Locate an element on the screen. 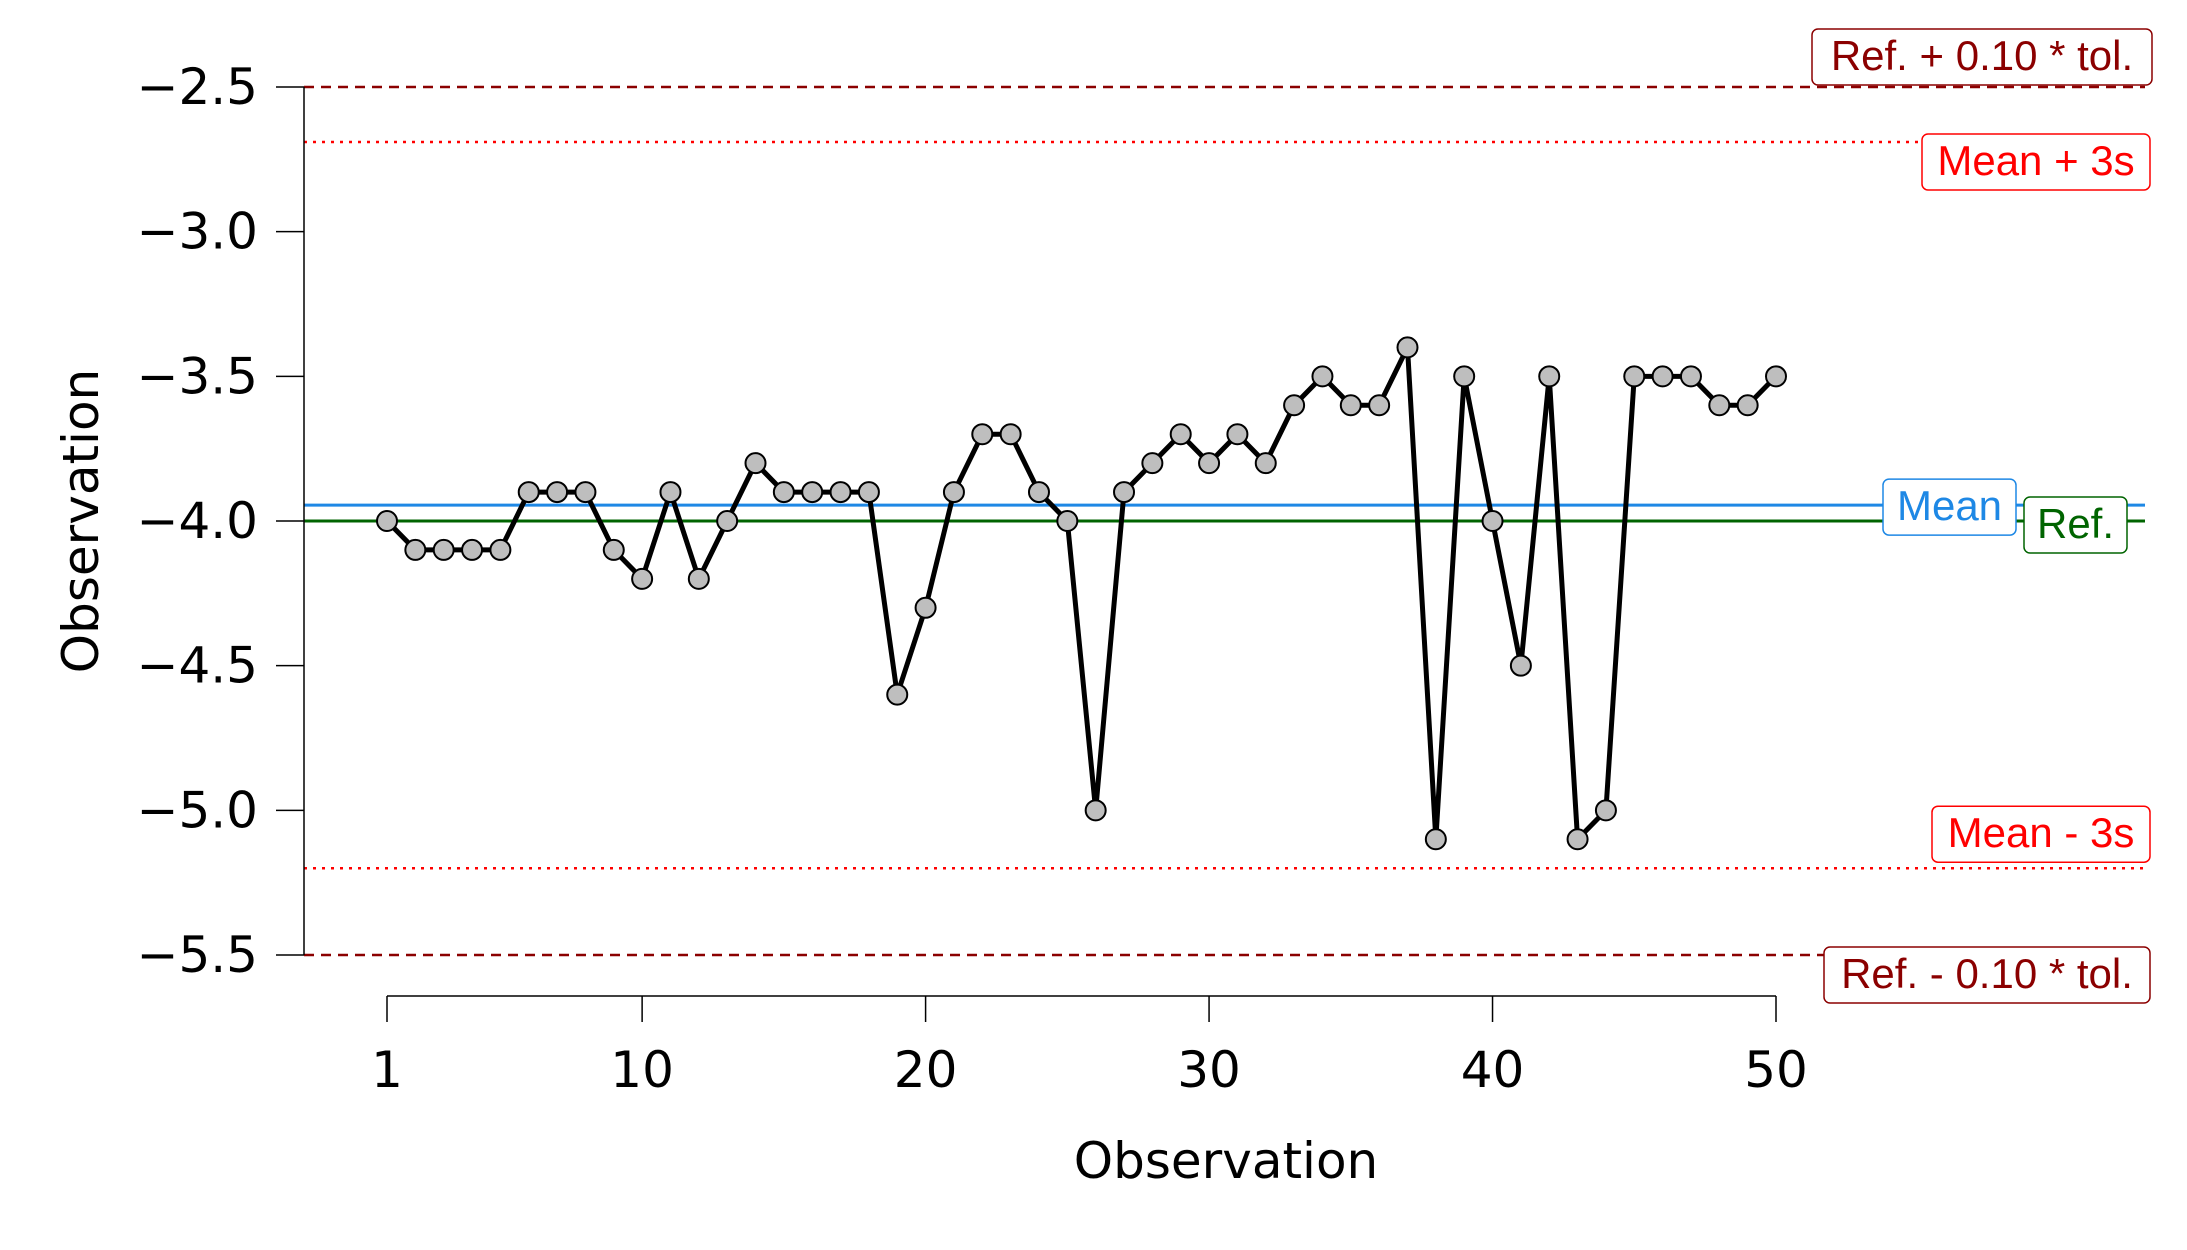  x-tick-label: 30 is located at coordinates (1209, 1070).